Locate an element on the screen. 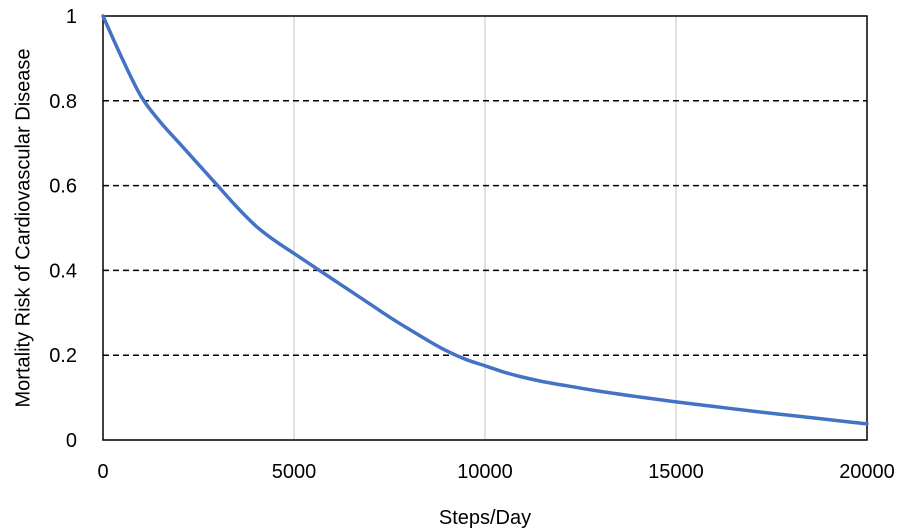 This screenshot has height=531, width=904. x-tick-labels: 0 5000 10000 15000 20000 is located at coordinates (495, 472).